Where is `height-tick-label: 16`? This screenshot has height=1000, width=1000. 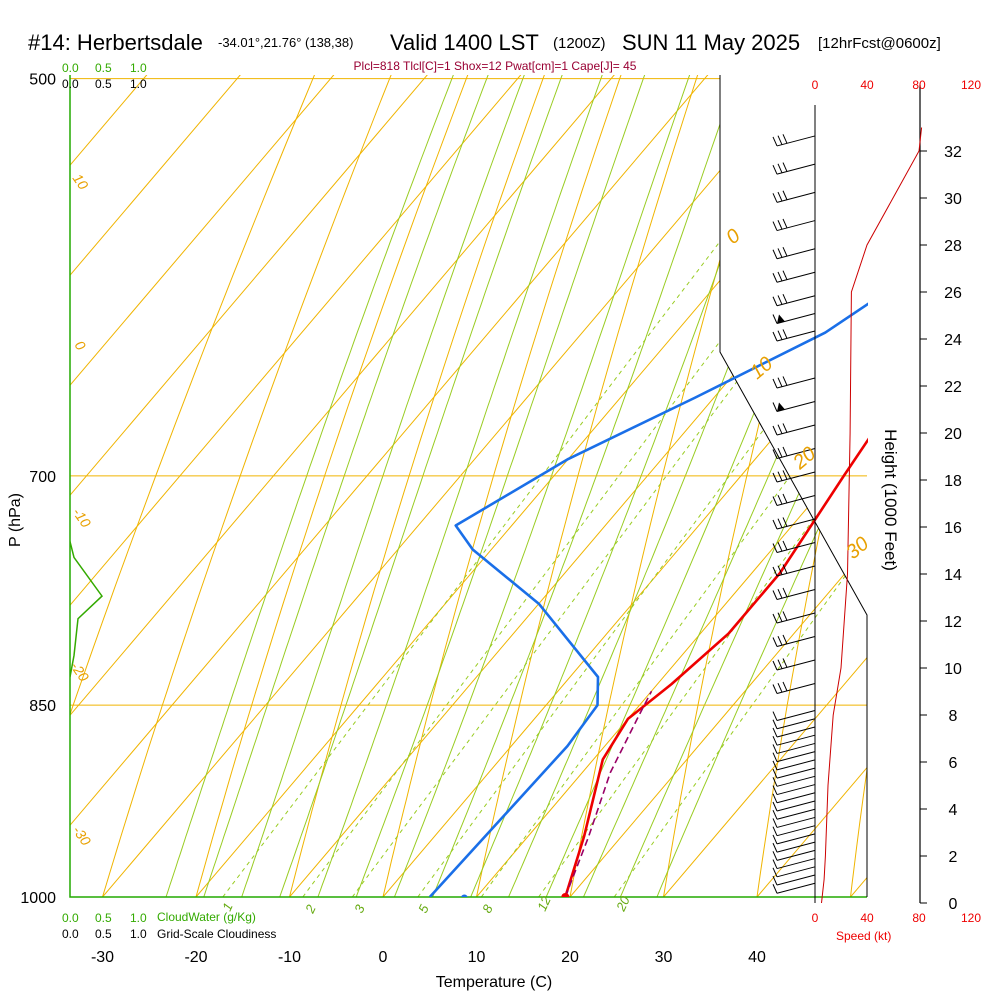 height-tick-label: 16 is located at coordinates (953, 528).